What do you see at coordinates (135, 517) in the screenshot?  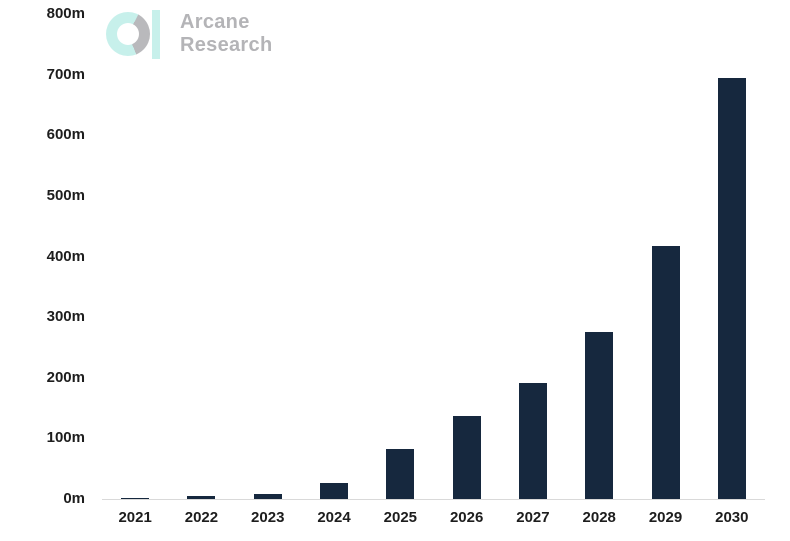 I see `x-tick-label-2021: 2021` at bounding box center [135, 517].